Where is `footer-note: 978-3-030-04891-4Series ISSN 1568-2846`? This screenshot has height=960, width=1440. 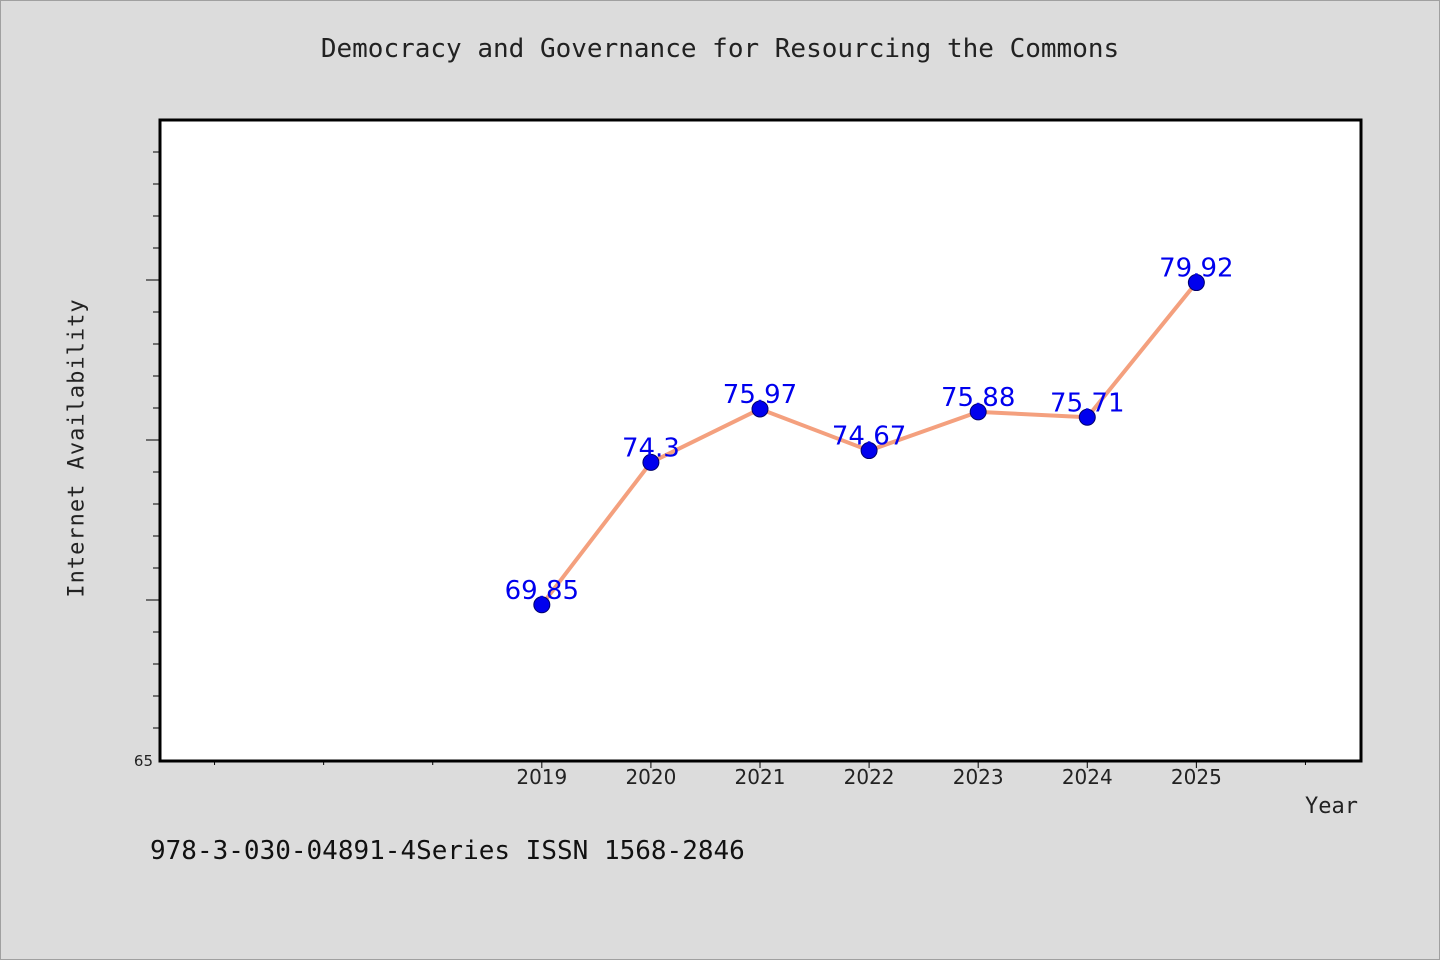
footer-note: 978-3-030-04891-4Series ISSN 1568-2846 is located at coordinates (447, 851).